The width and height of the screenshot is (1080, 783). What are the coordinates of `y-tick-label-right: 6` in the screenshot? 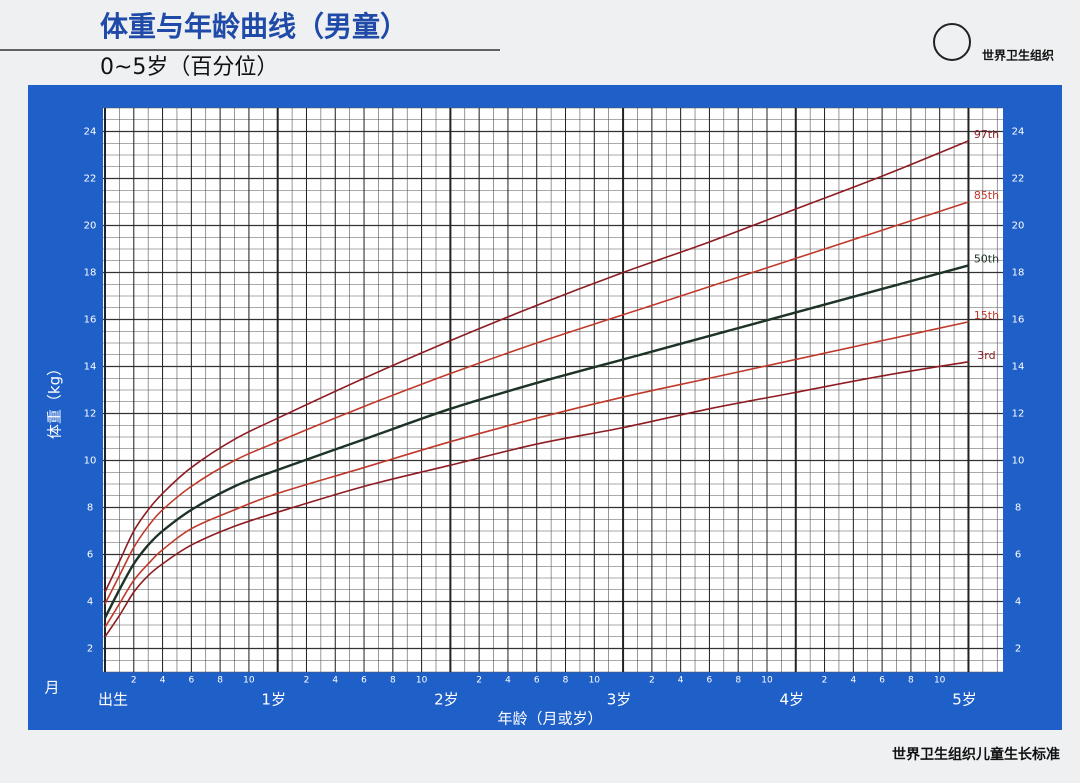 It's located at (1018, 555).